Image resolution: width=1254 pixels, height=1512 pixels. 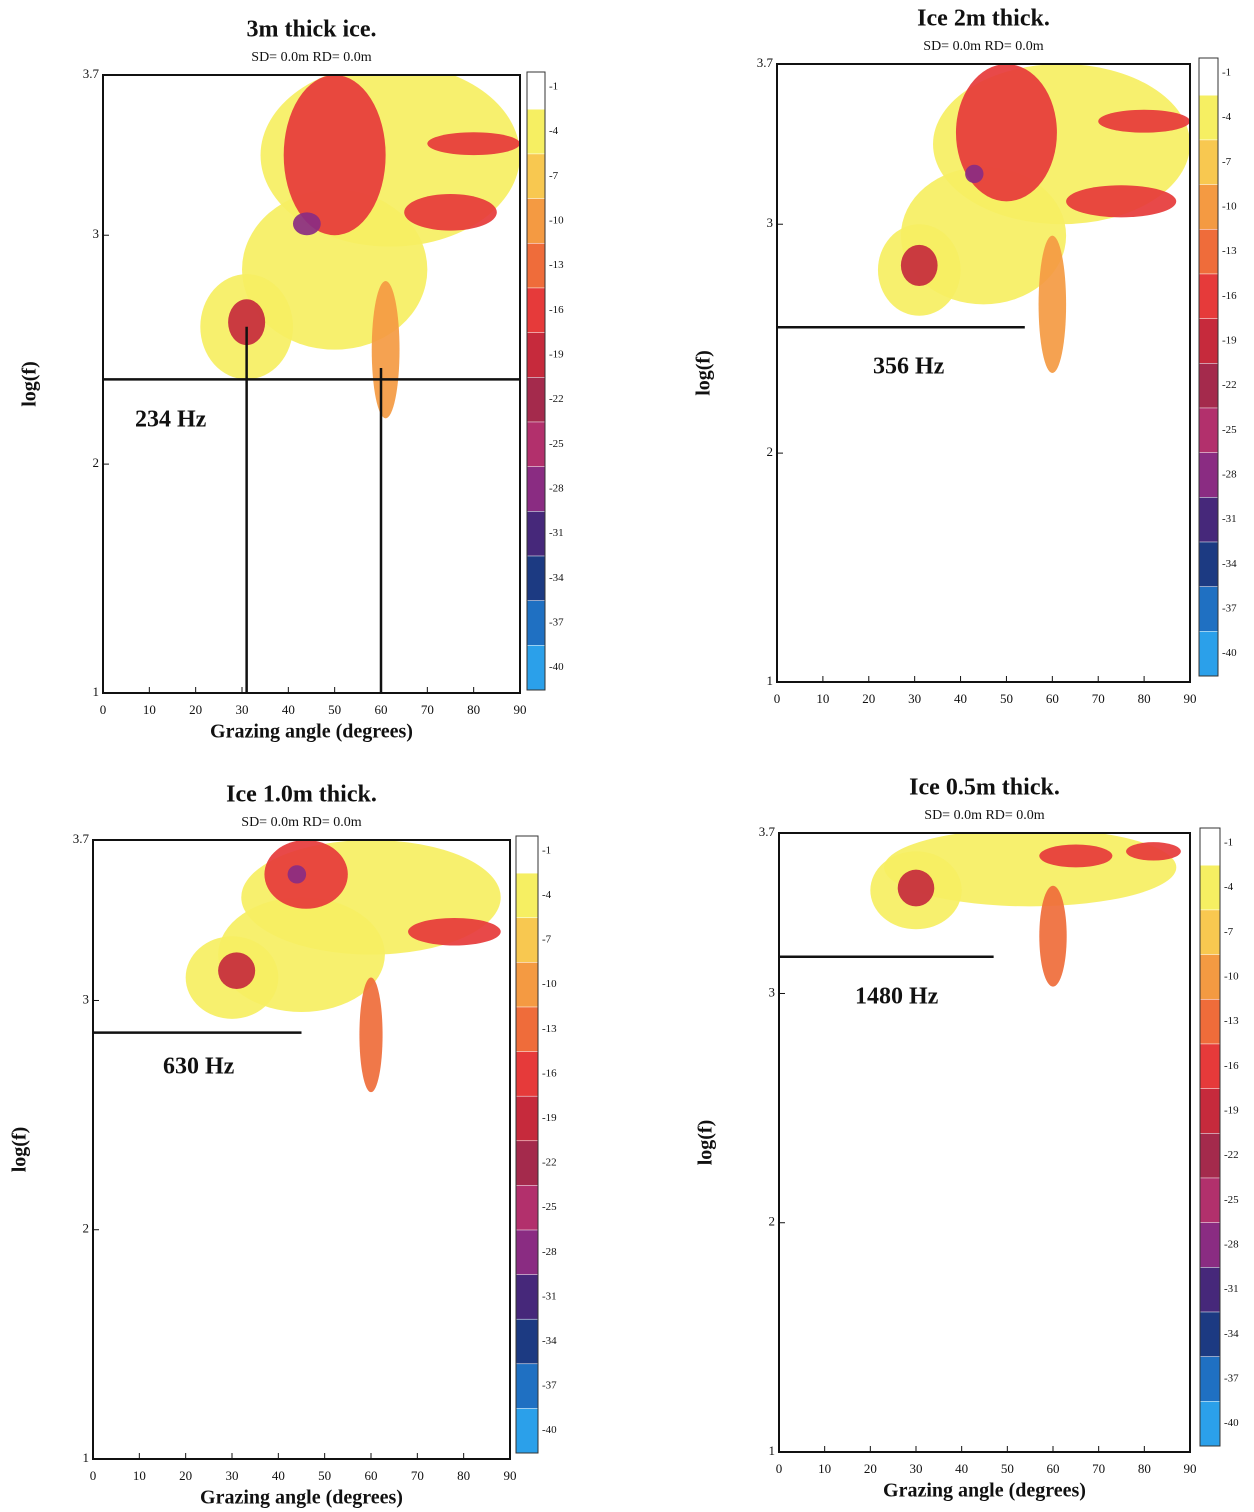 What do you see at coordinates (1229, 296) in the screenshot?
I see `colorbar-tick-label: -16` at bounding box center [1229, 296].